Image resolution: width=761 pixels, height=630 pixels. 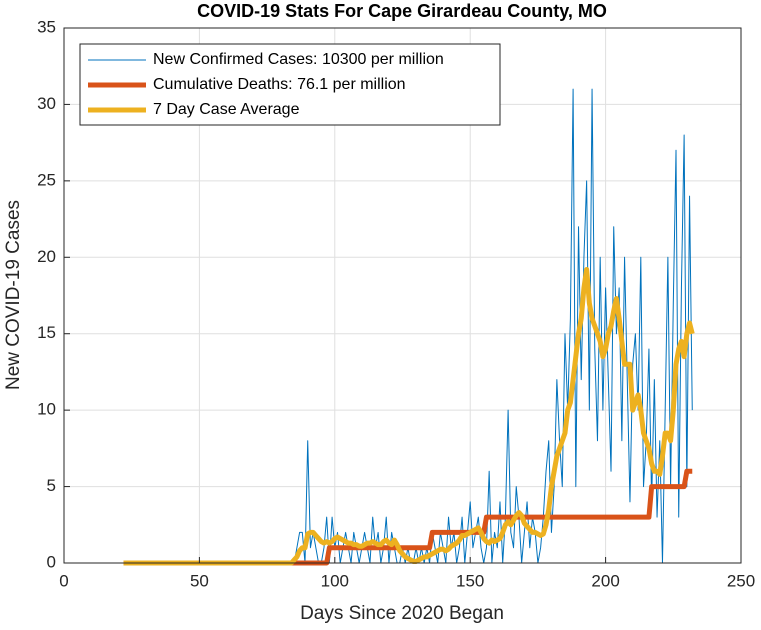 What do you see at coordinates (46, 26) in the screenshot?
I see `y-tick-label: 35` at bounding box center [46, 26].